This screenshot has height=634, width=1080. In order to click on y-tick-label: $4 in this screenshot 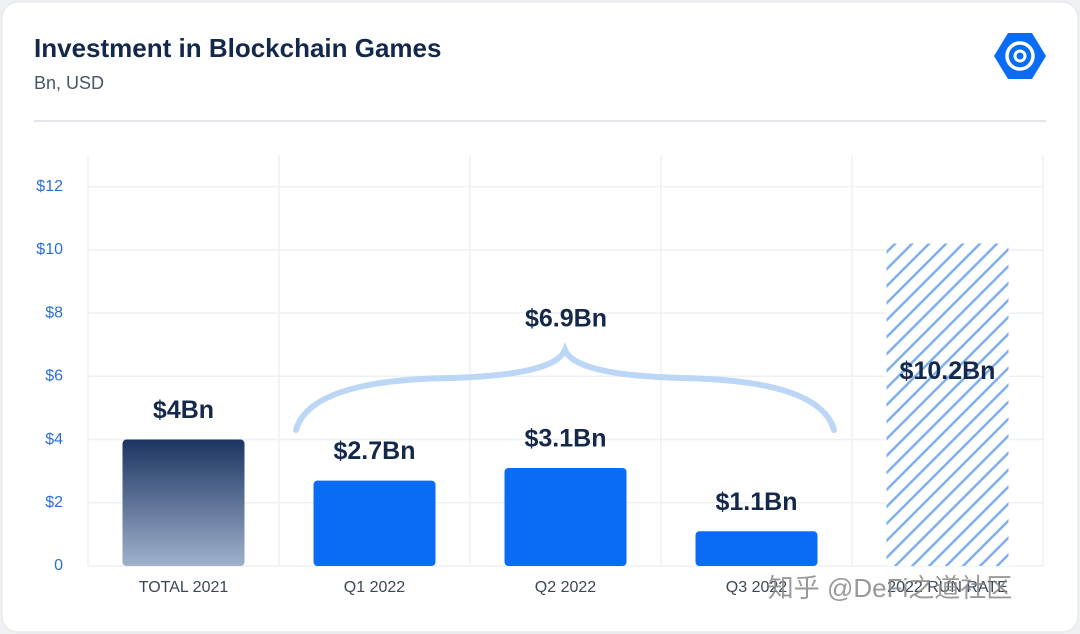, I will do `click(54, 439)`.